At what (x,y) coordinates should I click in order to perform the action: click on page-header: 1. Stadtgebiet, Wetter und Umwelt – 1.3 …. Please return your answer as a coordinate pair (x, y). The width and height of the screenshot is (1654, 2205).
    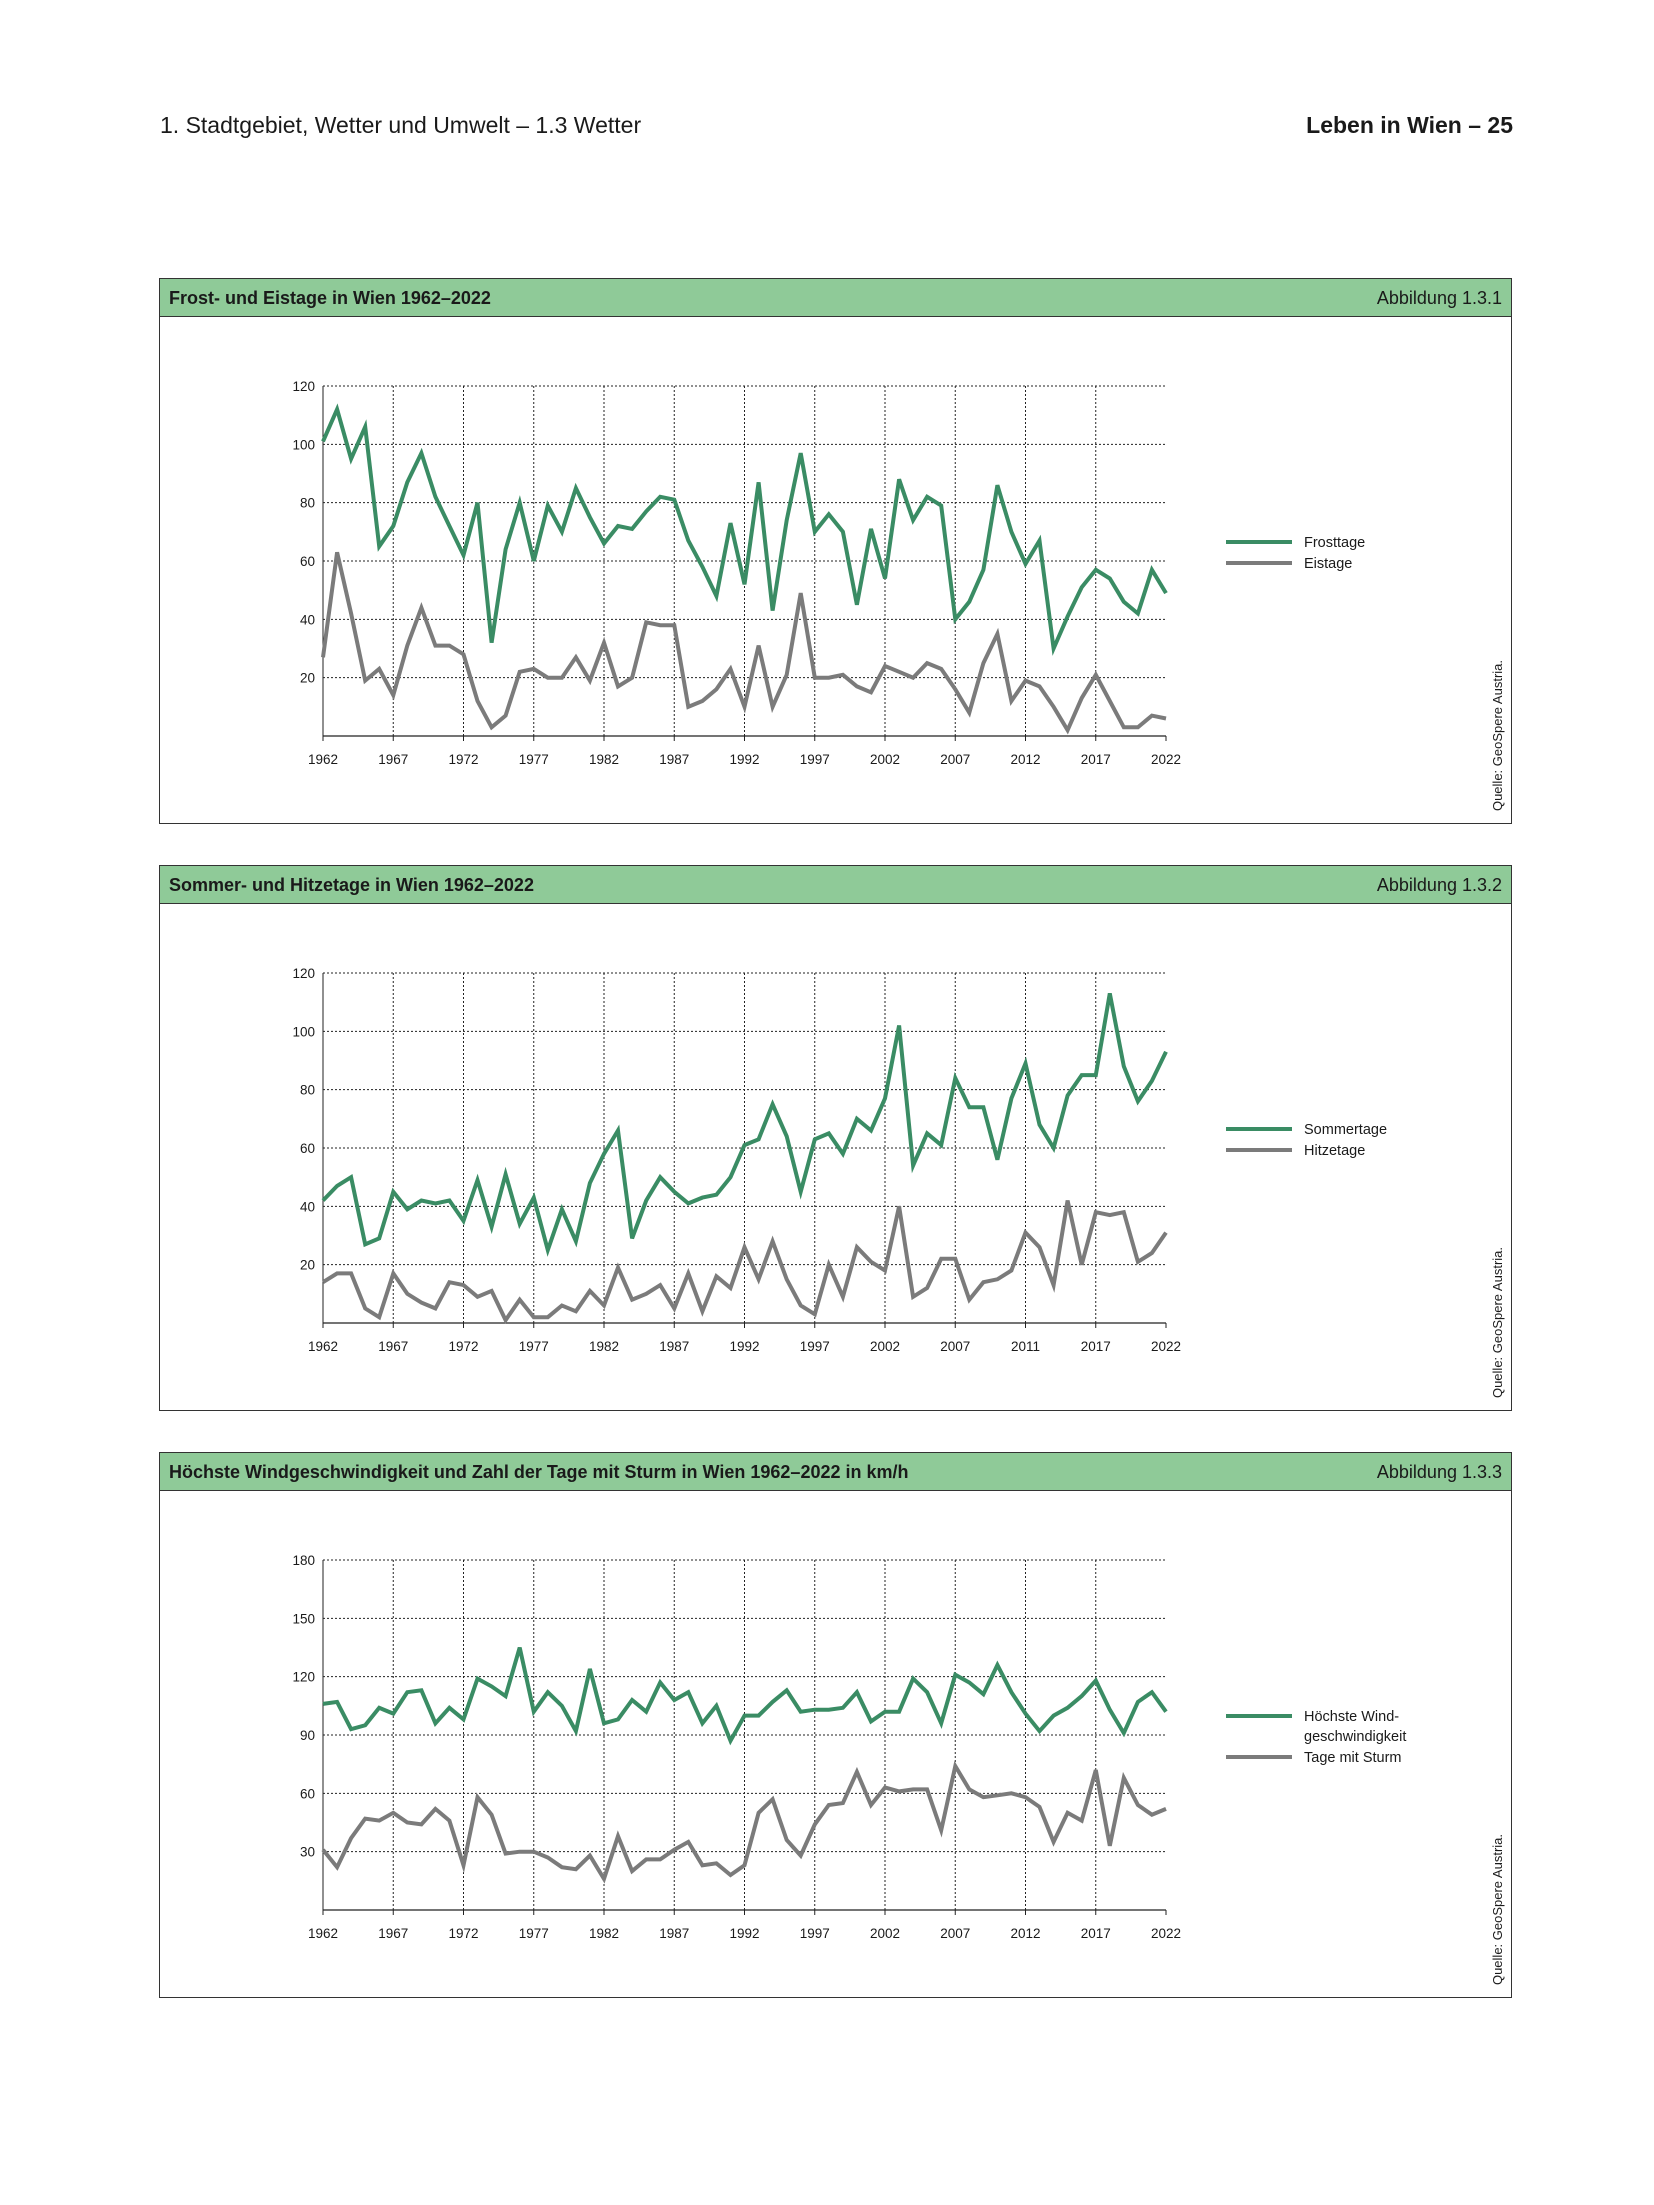
    Looking at the image, I should click on (836, 132).